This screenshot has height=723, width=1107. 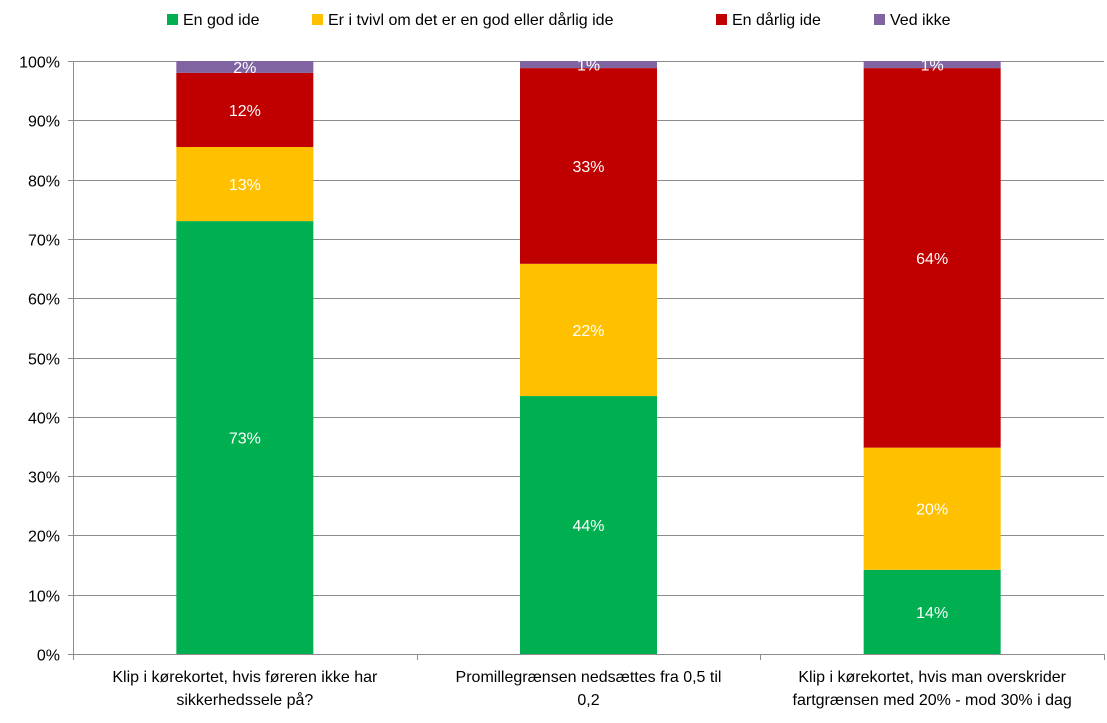 What do you see at coordinates (48, 656) in the screenshot?
I see `y-tick-label: 0%` at bounding box center [48, 656].